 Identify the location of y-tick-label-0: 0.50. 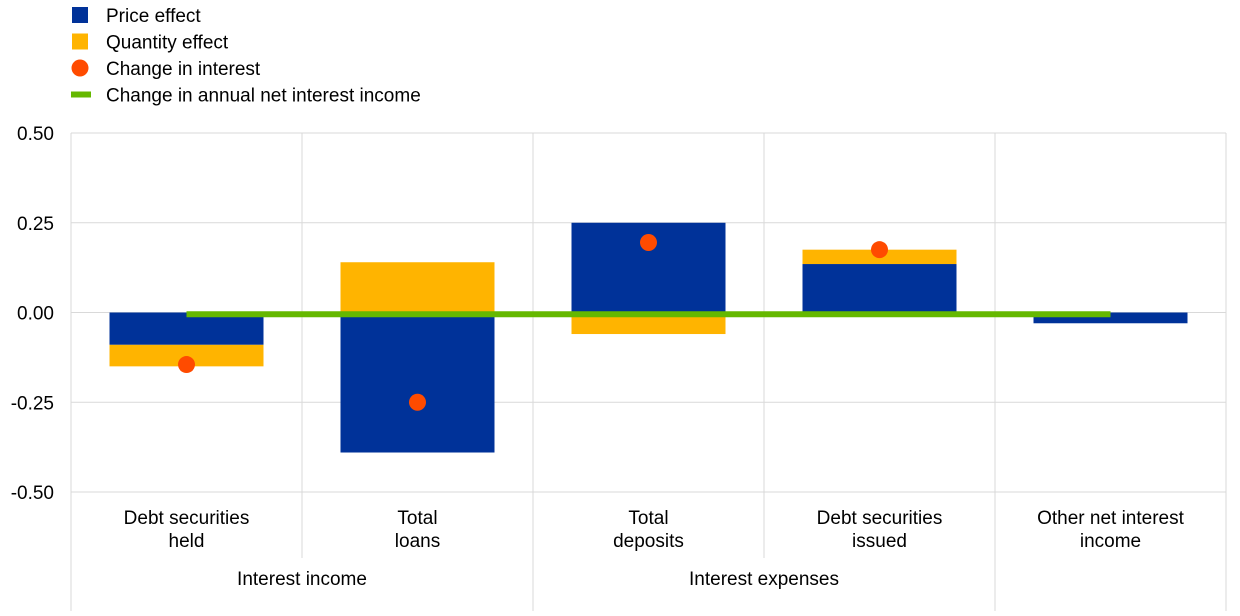
(35, 134).